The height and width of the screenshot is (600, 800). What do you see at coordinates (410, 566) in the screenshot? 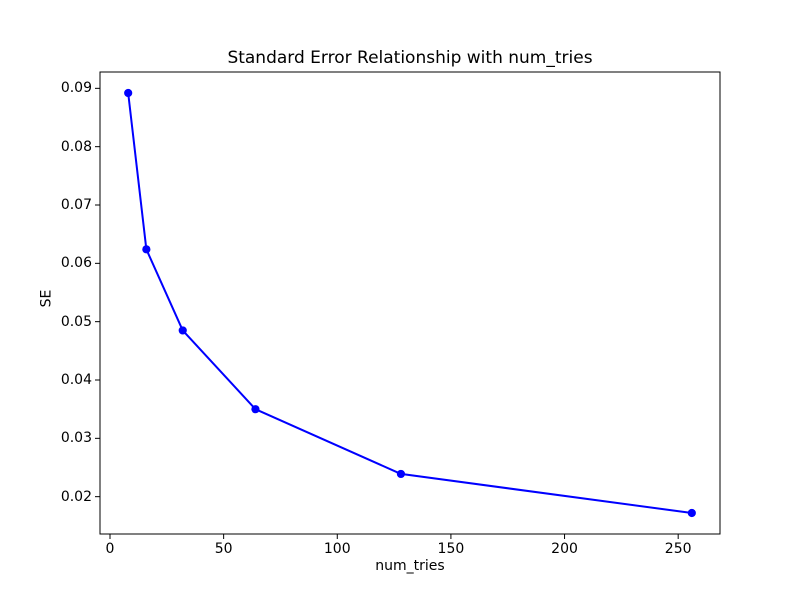
I see `x-axis-label: num_tries` at bounding box center [410, 566].